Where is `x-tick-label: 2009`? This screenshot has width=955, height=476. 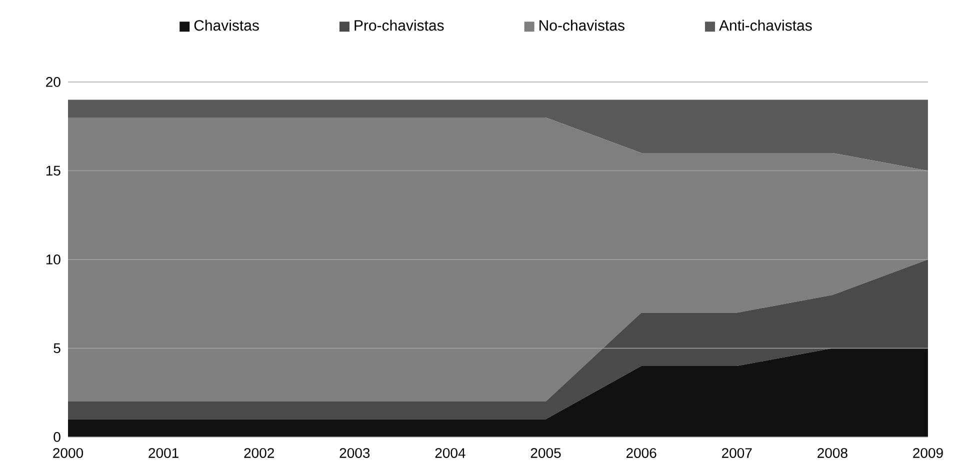
x-tick-label: 2009 is located at coordinates (928, 453).